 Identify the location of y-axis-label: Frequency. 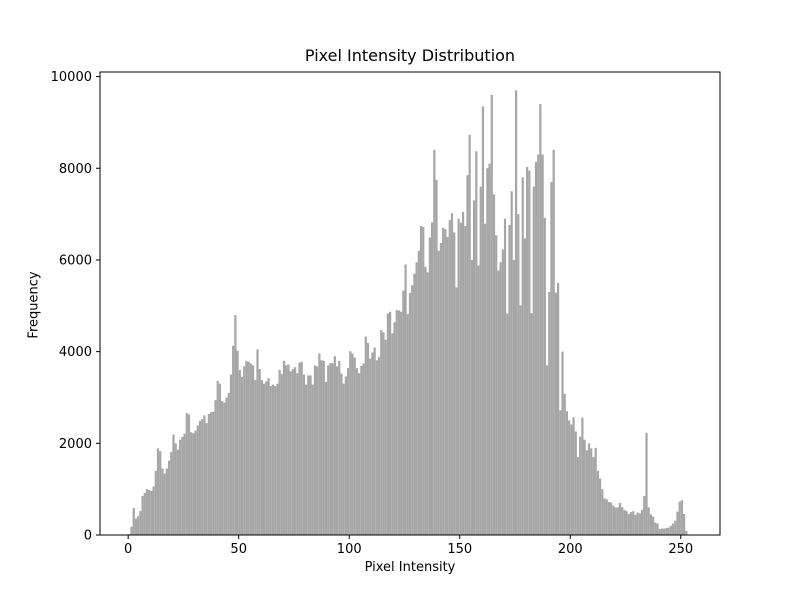
(34, 305).